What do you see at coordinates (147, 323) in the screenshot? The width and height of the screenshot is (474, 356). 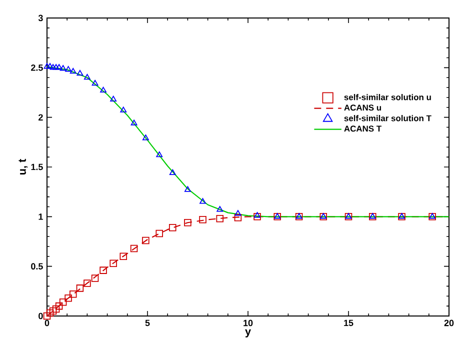 I see `x-tick-label: 5` at bounding box center [147, 323].